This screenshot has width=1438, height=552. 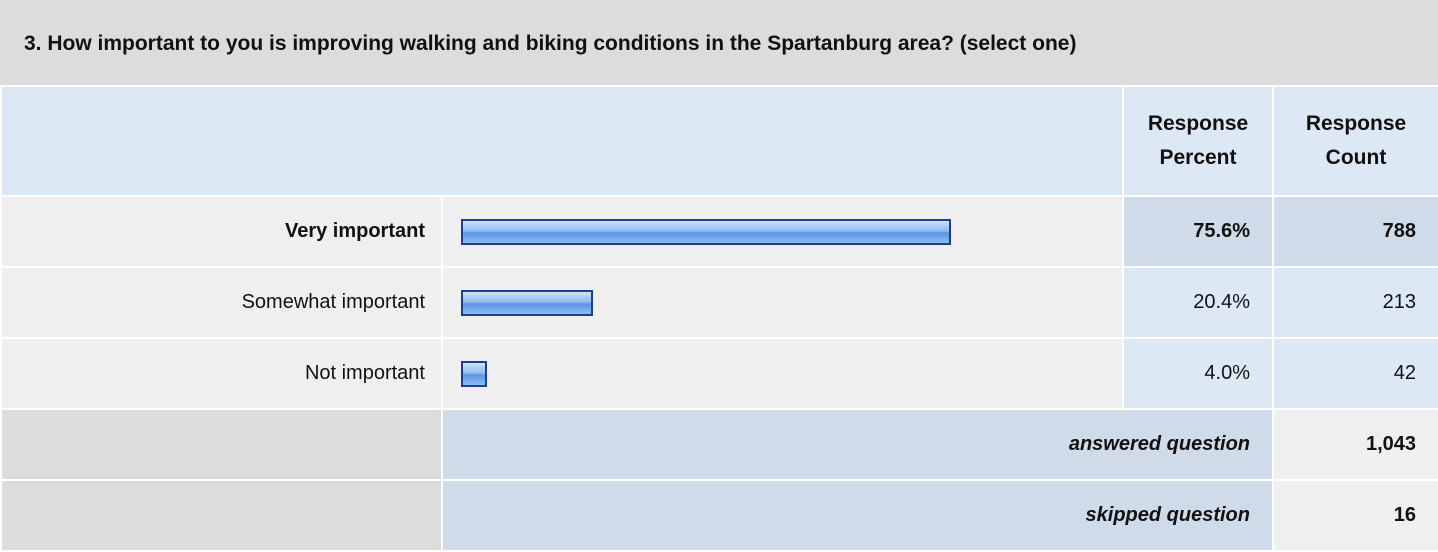 What do you see at coordinates (719, 373) in the screenshot?
I see `answer-row: Not important 4.0% 42` at bounding box center [719, 373].